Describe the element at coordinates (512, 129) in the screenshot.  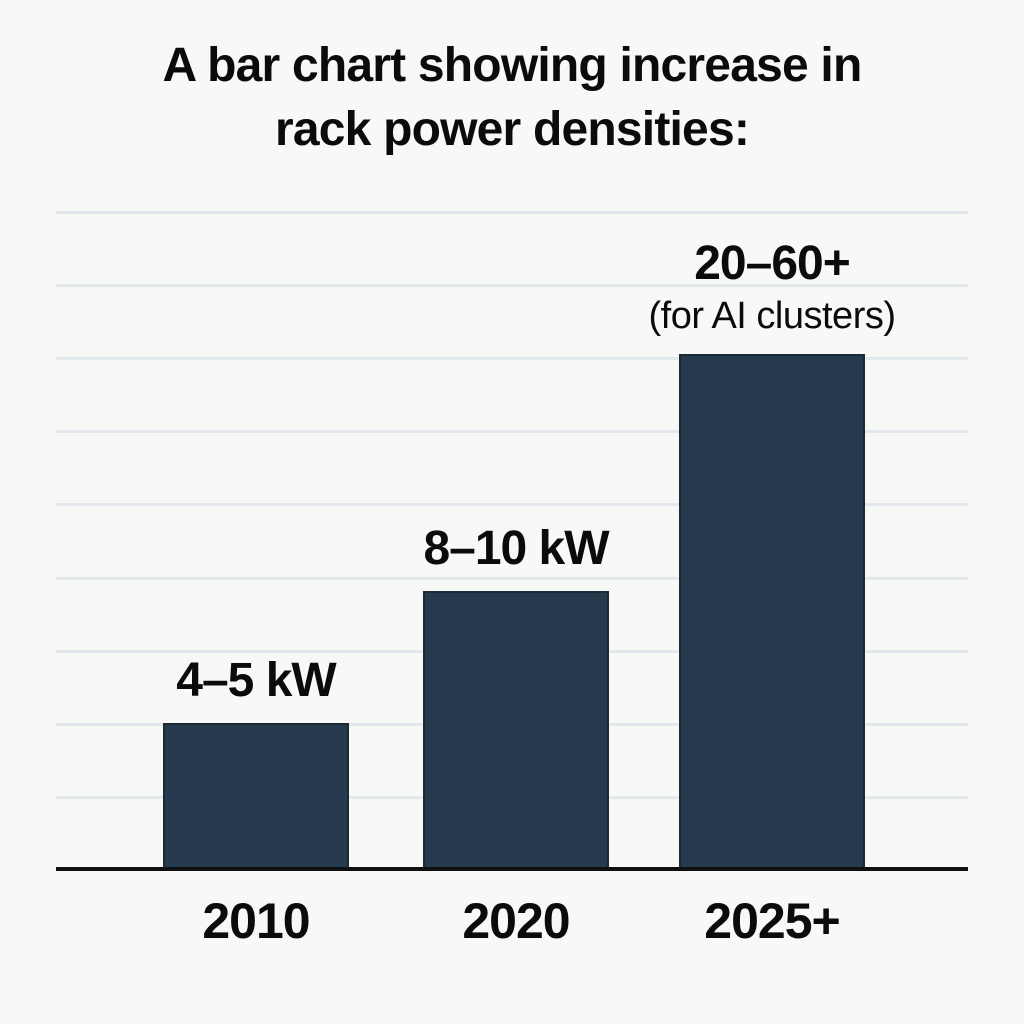
I see `chart-title-line-2: rack power densities:` at that location.